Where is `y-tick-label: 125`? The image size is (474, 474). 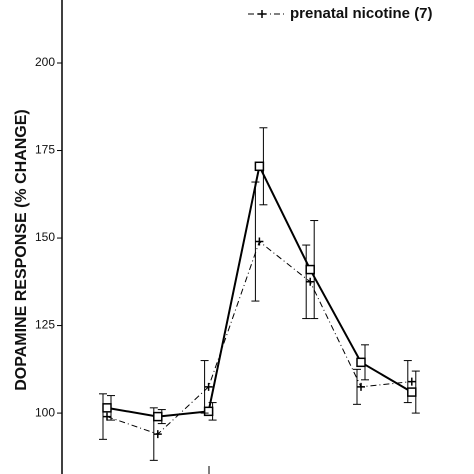
y-tick-label: 125 is located at coordinates (45, 325).